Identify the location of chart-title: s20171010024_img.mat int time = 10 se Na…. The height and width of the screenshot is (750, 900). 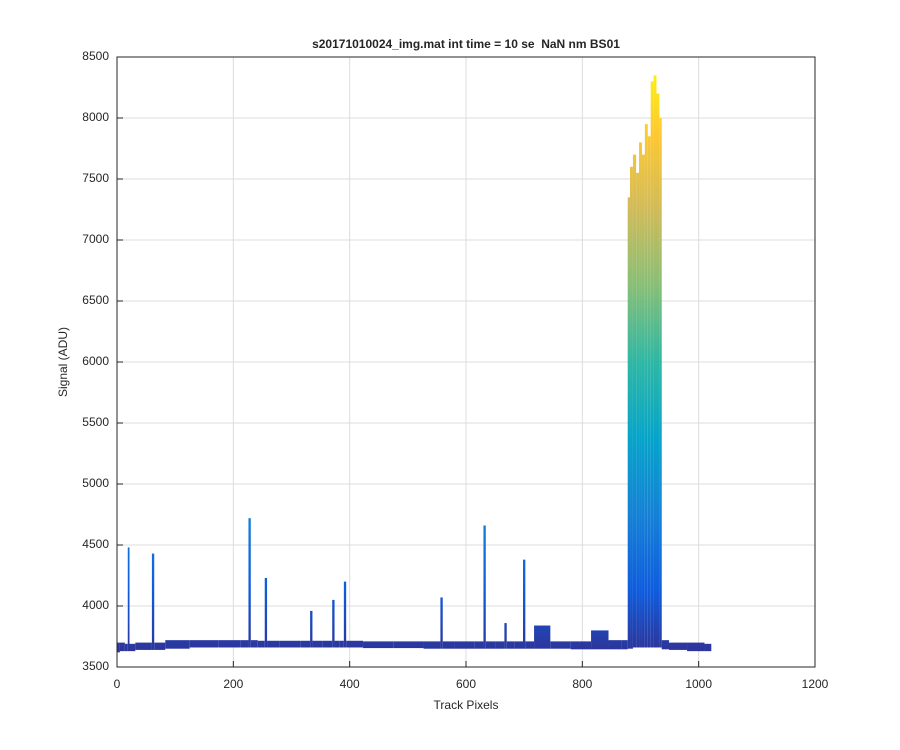
(466, 44).